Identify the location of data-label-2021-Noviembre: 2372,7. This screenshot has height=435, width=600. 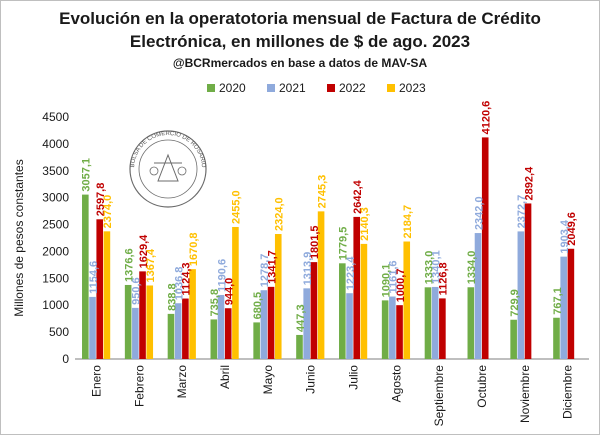
(522, 212).